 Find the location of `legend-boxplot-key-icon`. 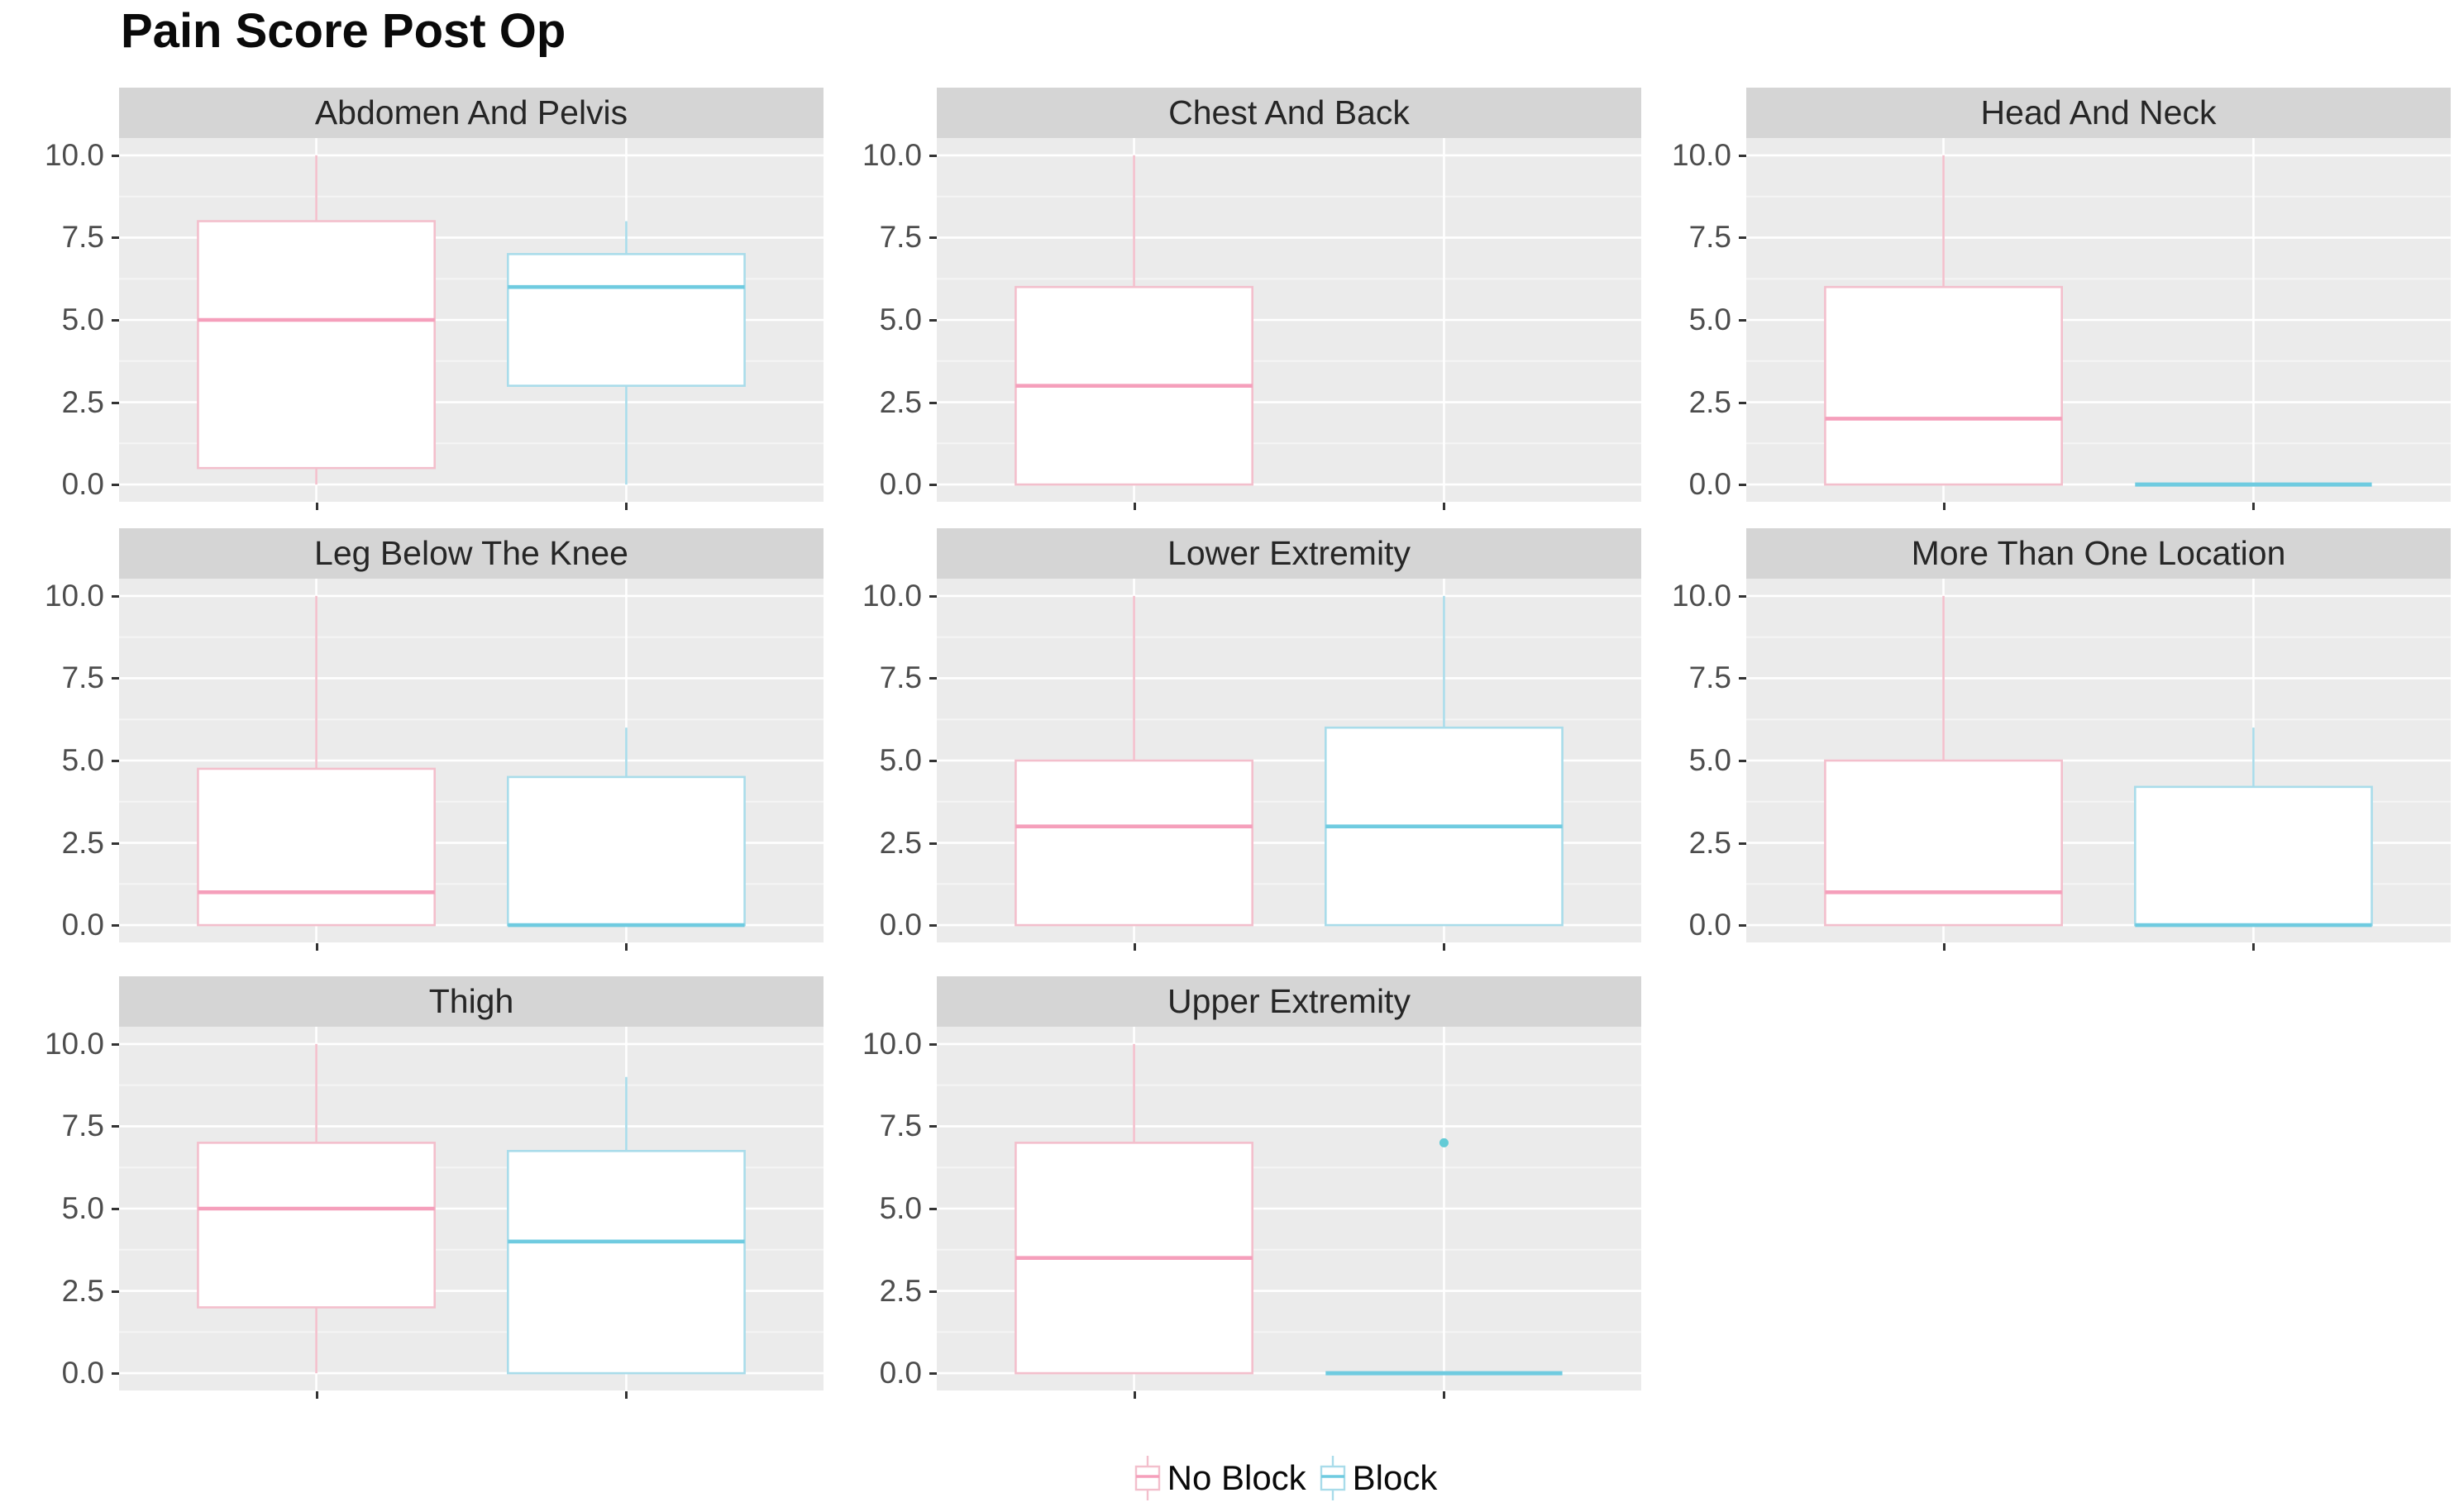

legend-boxplot-key-icon is located at coordinates (1147, 1478).